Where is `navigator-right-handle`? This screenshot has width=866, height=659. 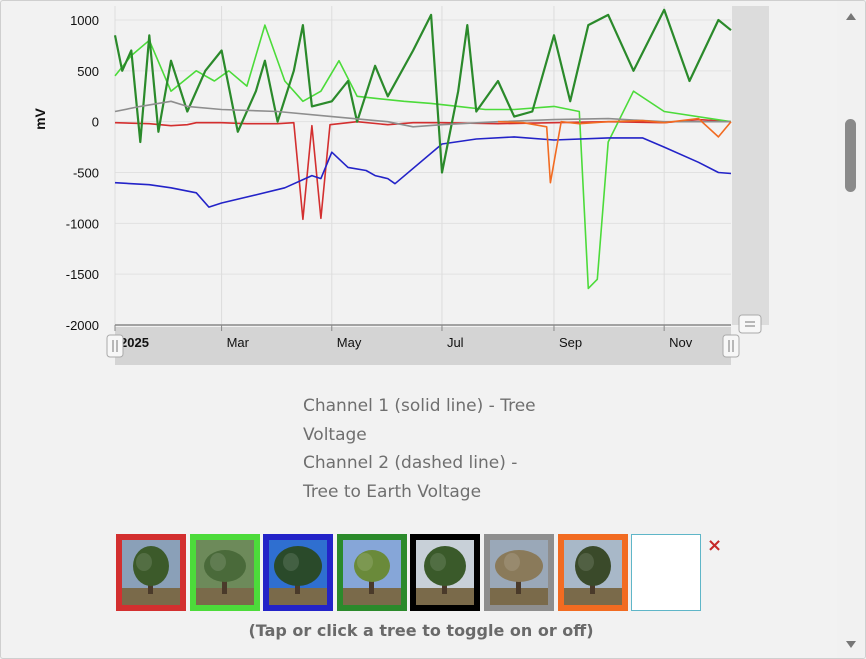
navigator-right-handle is located at coordinates (731, 346).